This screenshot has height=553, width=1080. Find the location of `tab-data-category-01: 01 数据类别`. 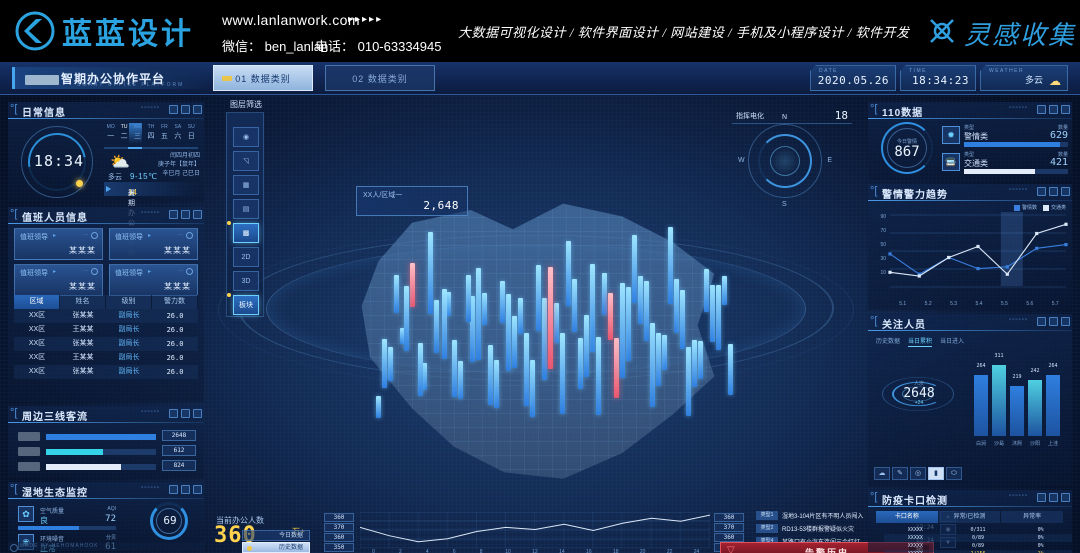

tab-data-category-01: 01 数据类别 is located at coordinates (263, 78).